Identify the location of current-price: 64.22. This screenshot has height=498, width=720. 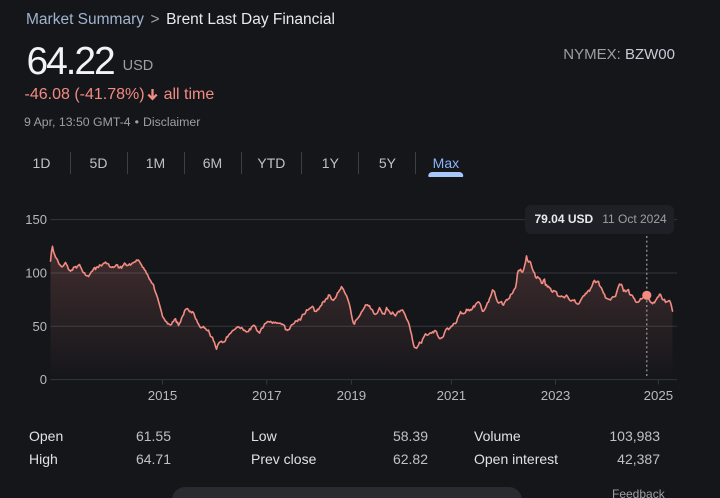
(71, 61).